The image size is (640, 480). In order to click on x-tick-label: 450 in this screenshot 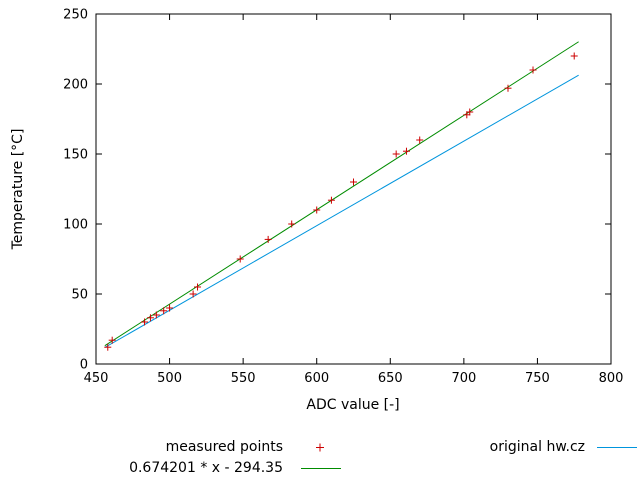, I will do `click(96, 378)`.